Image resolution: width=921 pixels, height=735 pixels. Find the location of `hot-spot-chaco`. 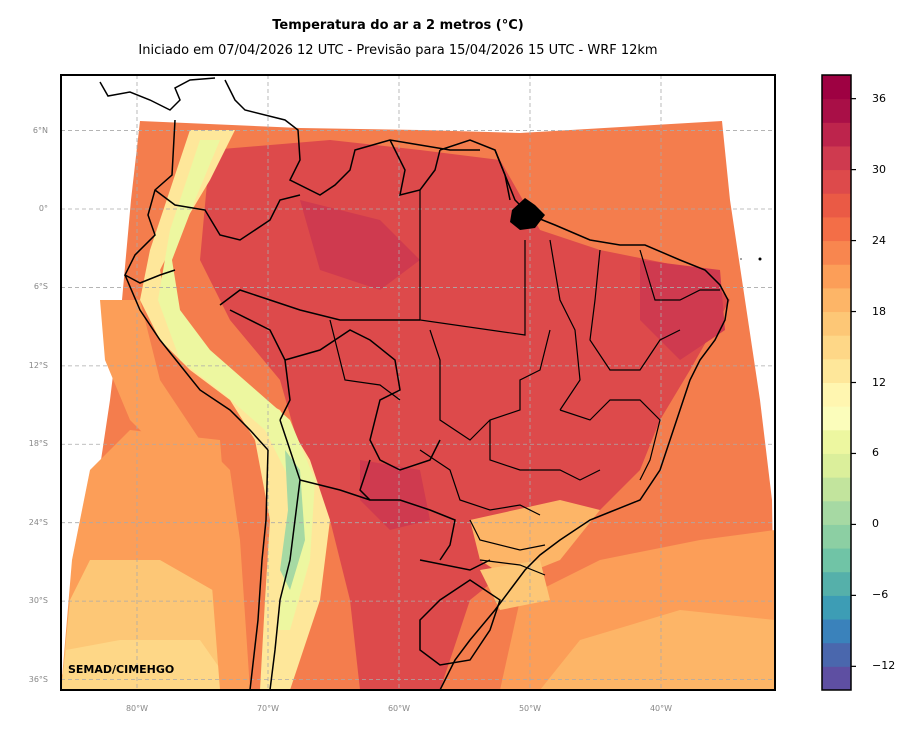

hot-spot-chaco is located at coordinates (395, 495).